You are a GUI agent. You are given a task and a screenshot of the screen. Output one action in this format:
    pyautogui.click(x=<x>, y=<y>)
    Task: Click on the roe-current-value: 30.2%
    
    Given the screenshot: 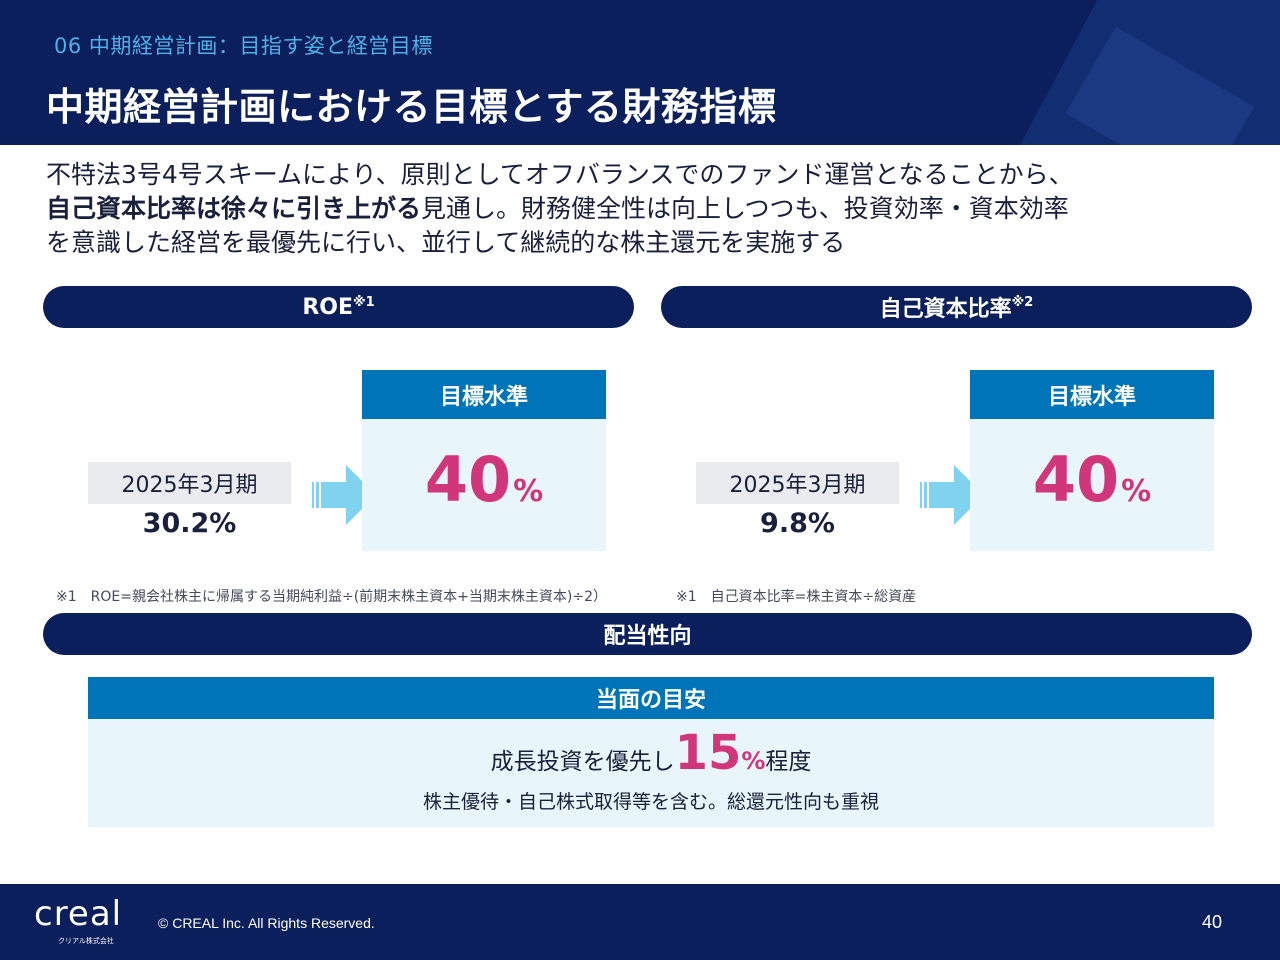 What is the action you would take?
    pyautogui.click(x=189, y=523)
    